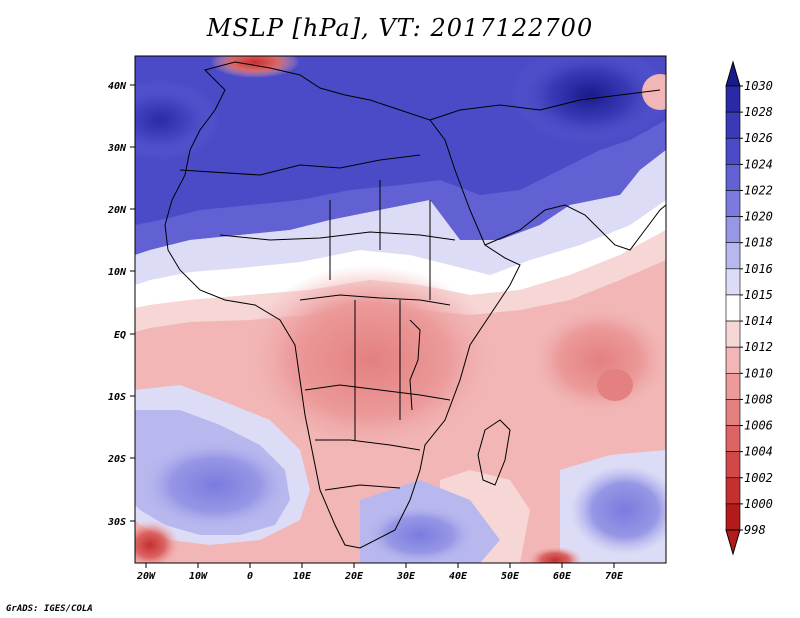  Describe the element at coordinates (758, 452) in the screenshot. I see `colorbar-label: 1004` at that location.